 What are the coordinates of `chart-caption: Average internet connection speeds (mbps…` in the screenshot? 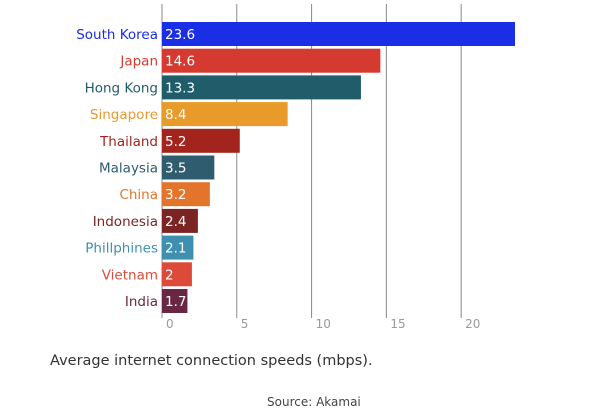 It's located at (211, 361).